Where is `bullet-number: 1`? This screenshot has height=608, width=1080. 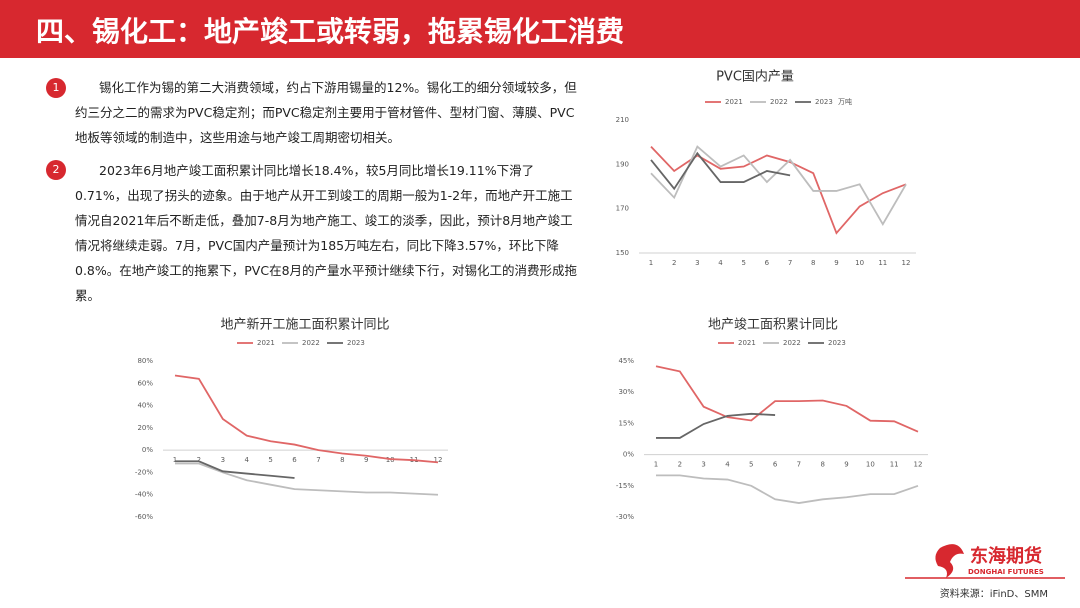
bullet-number: 1 is located at coordinates (56, 88).